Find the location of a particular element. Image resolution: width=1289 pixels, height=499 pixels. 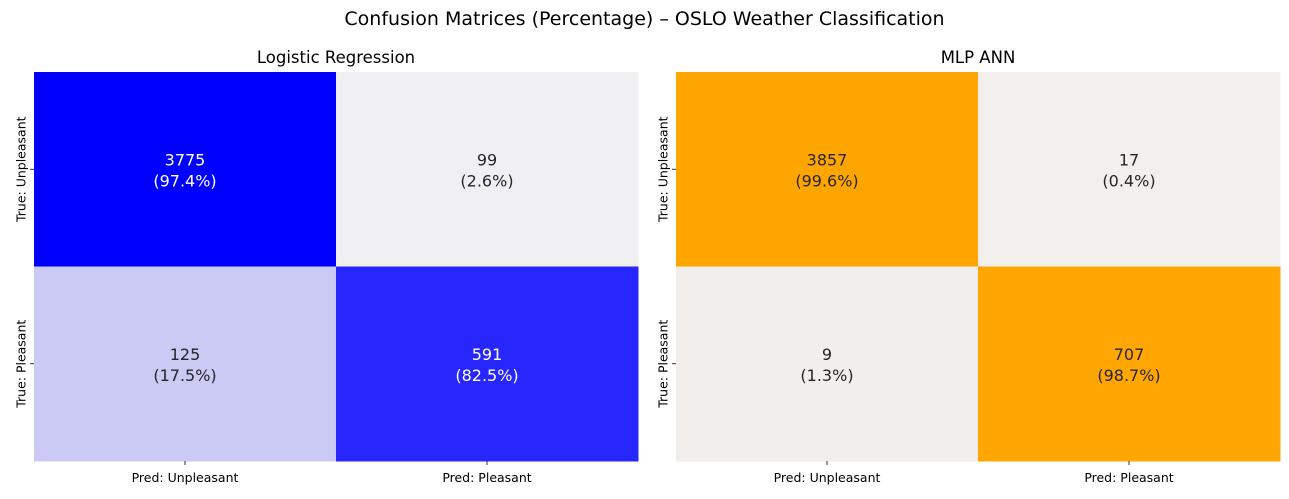

panel-title: MLP ANN is located at coordinates (978, 57).